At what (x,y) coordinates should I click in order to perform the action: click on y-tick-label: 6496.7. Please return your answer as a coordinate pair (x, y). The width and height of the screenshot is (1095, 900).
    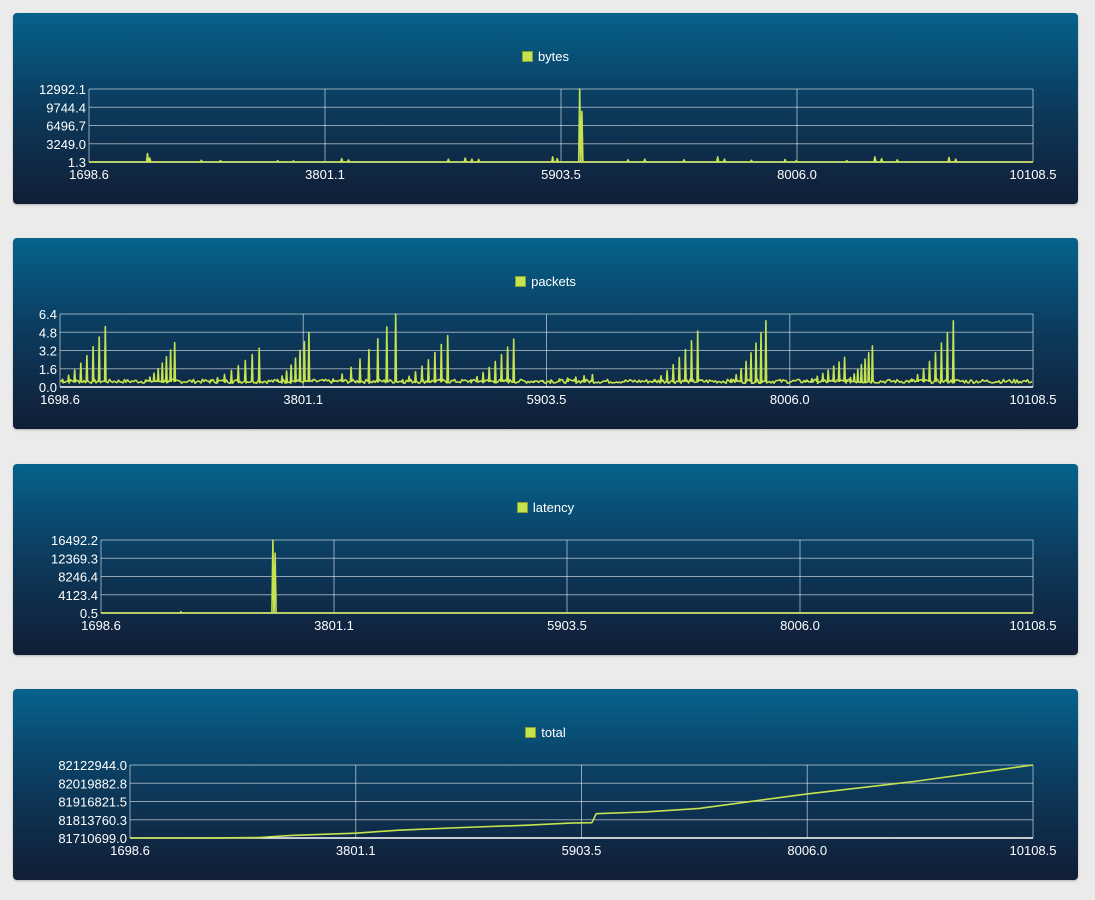
    Looking at the image, I should click on (66, 126).